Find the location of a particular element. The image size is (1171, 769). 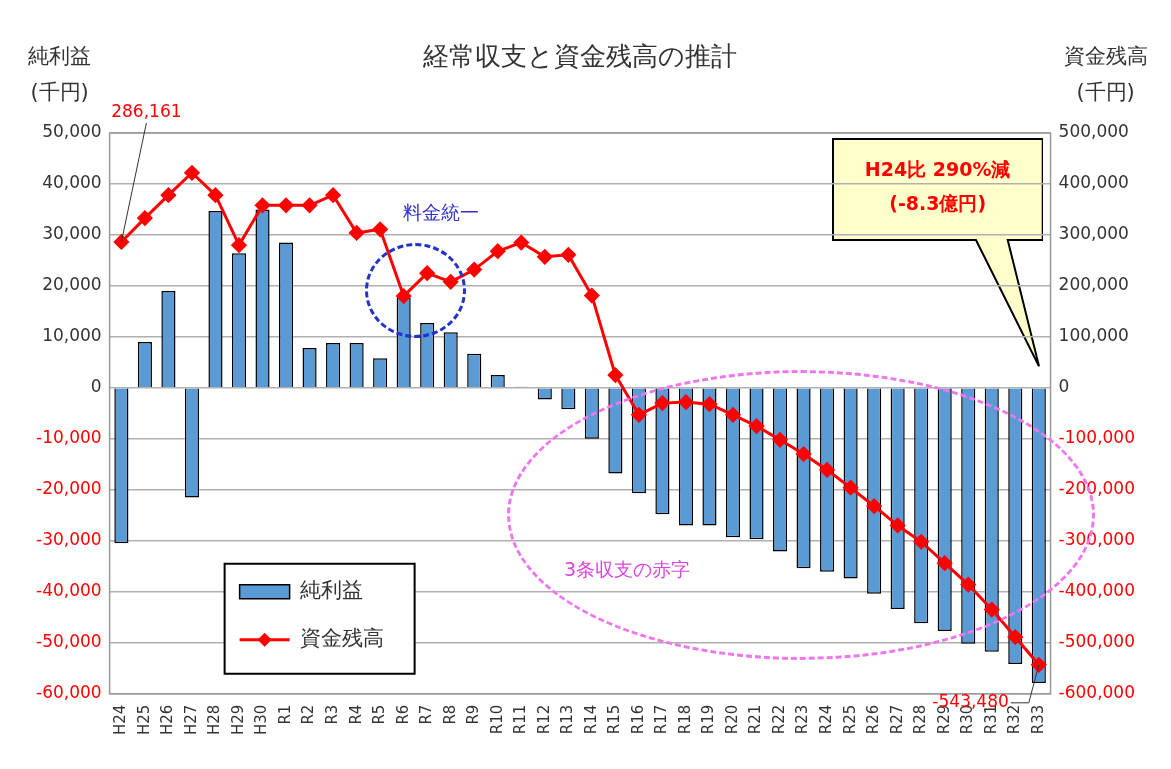

x-tick-label: R14 is located at coordinates (590, 719).